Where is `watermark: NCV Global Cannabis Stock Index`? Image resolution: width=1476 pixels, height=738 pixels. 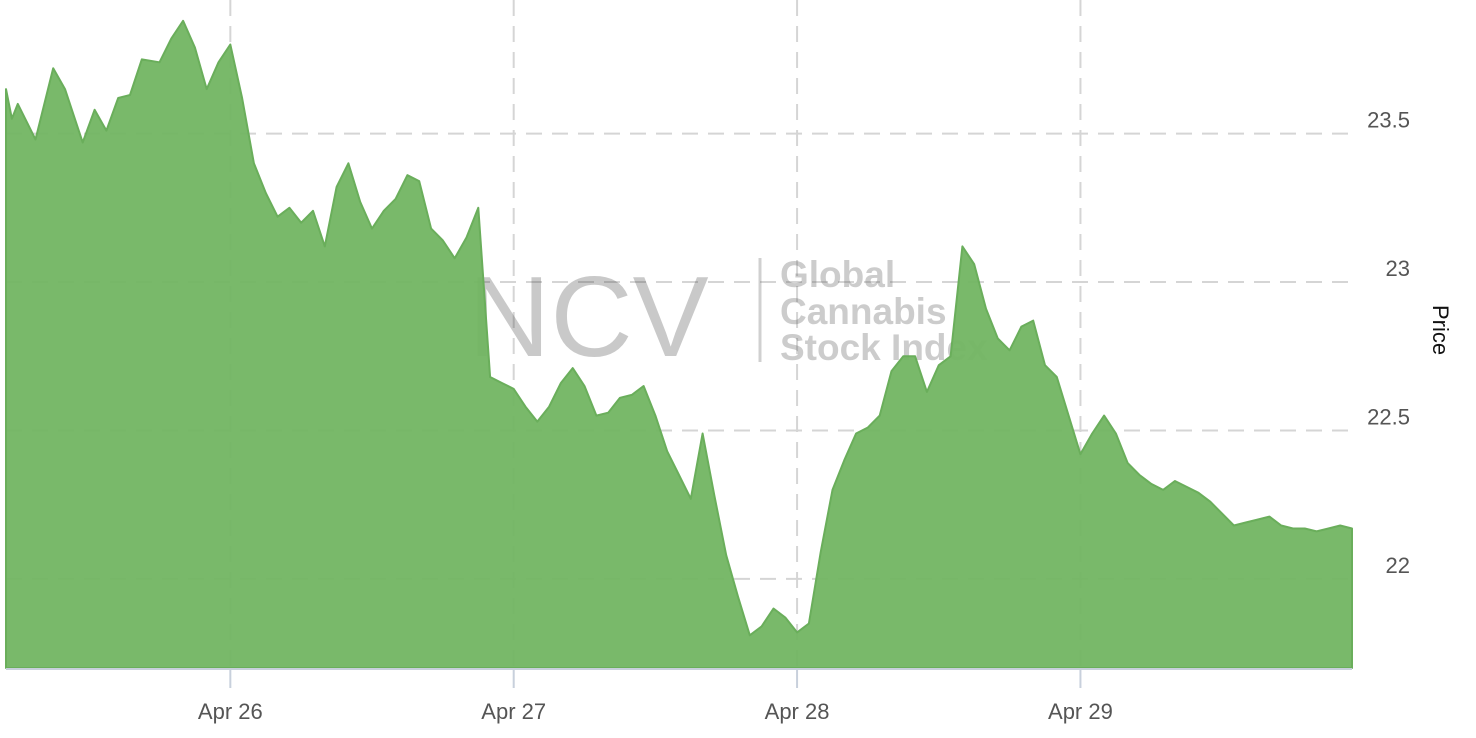
watermark: NCV Global Cannabis Stock Index is located at coordinates (728, 317).